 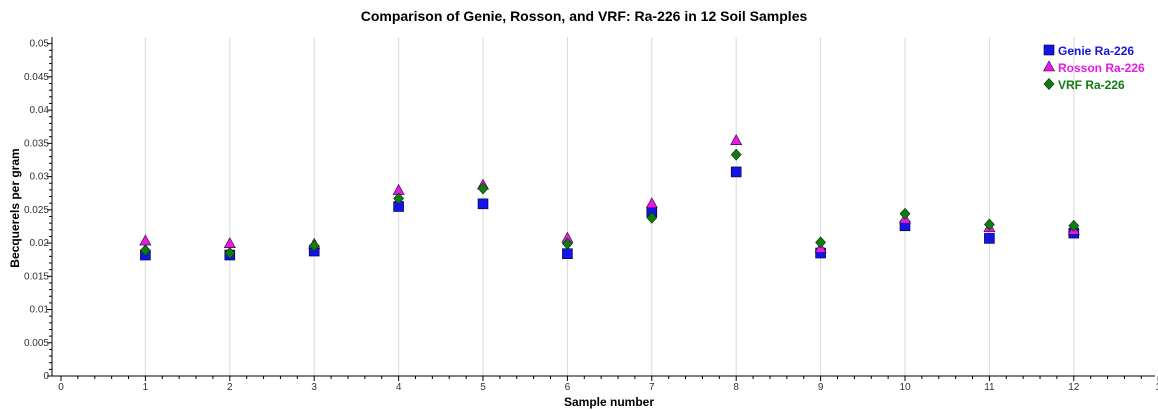 What do you see at coordinates (821, 387) in the screenshot?
I see `x-tick-label: 9` at bounding box center [821, 387].